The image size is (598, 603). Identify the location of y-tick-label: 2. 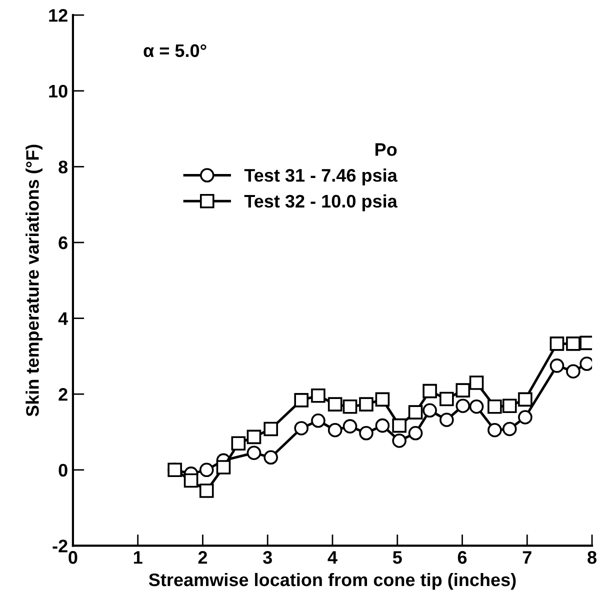
(63, 394).